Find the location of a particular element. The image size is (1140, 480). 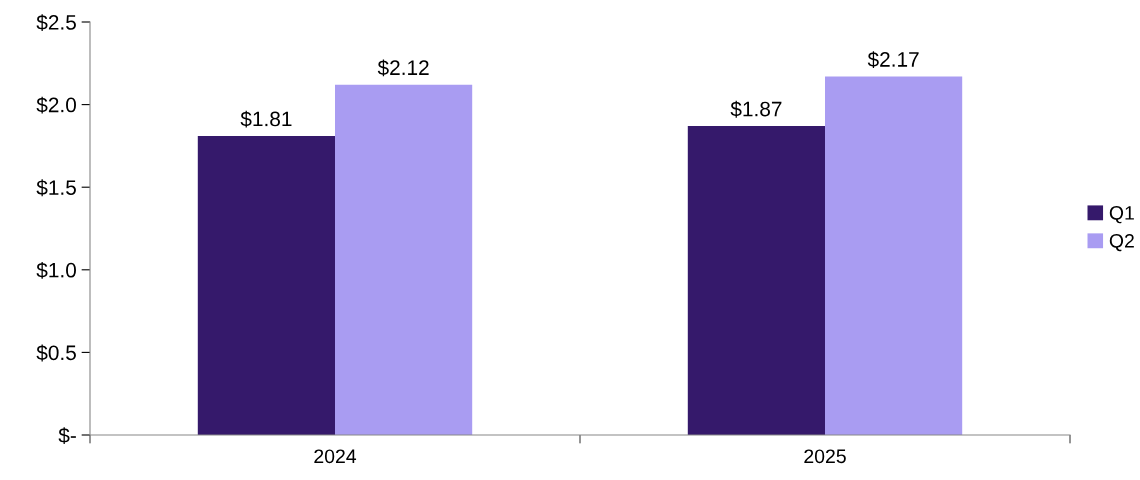

y-tick-label: $1.0 is located at coordinates (56, 270).